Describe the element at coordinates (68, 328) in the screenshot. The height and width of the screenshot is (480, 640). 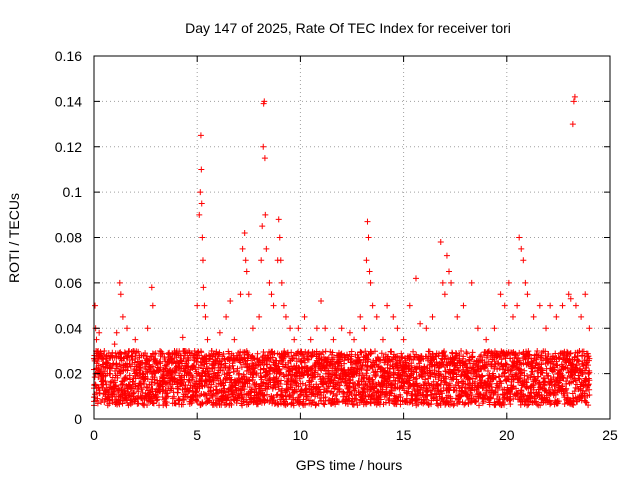
I see `y-tick-label: 0.04` at that location.